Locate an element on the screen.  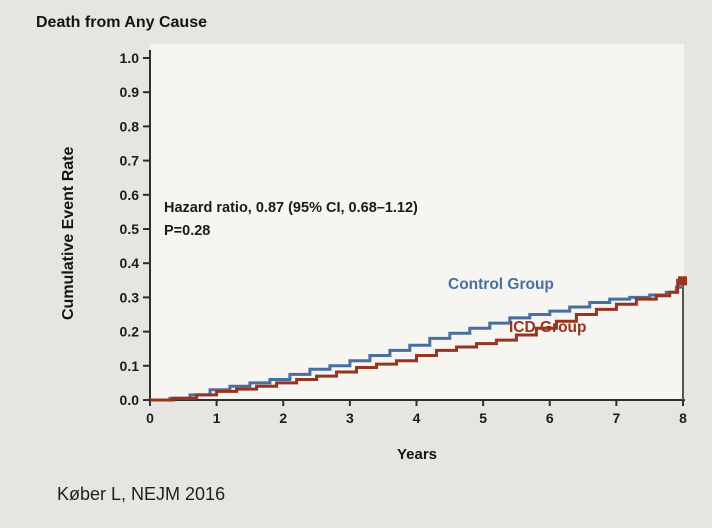
y-tick-label: 0.7 is located at coordinates (130, 161).